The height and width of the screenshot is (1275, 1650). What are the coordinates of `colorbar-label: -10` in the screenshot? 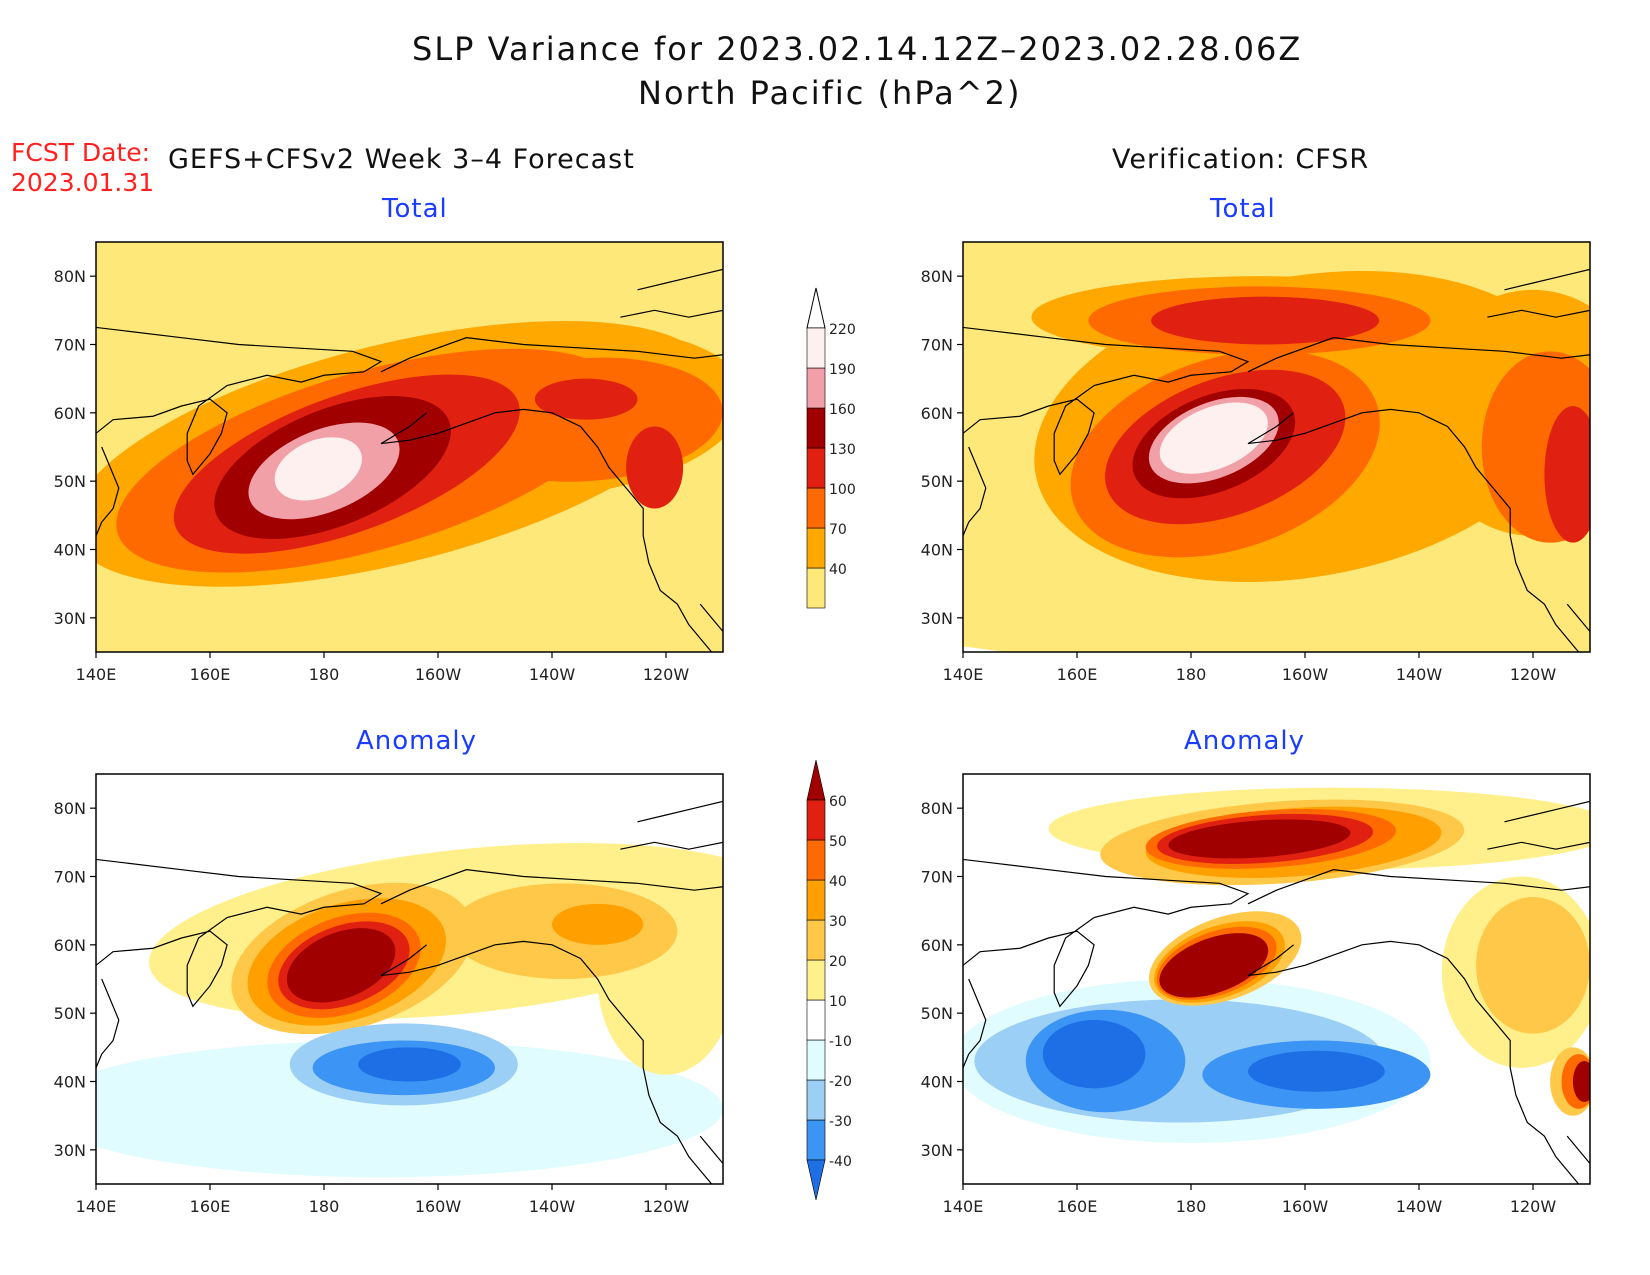 It's located at (840, 1042).